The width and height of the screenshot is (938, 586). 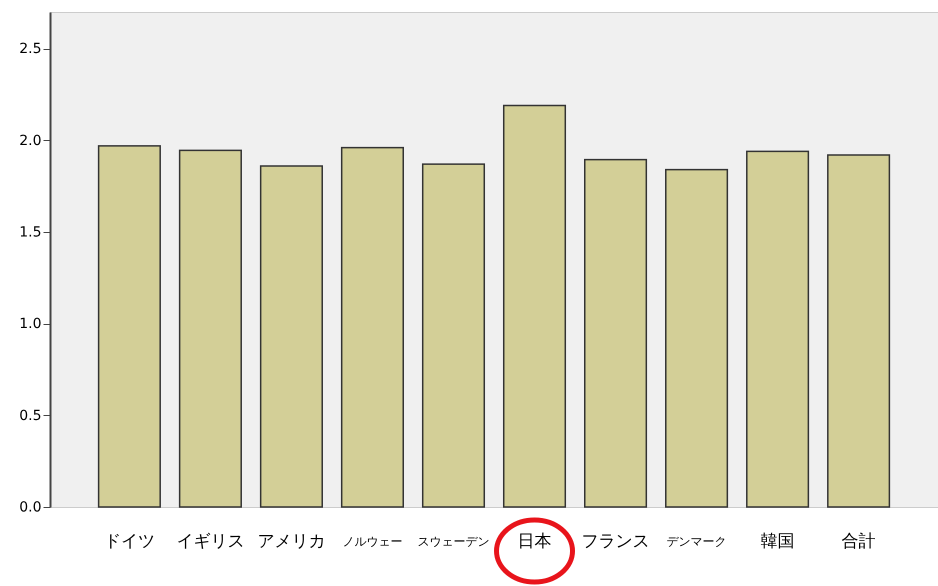 What do you see at coordinates (453, 541) in the screenshot?
I see `x-tick-label: スウェーデン` at bounding box center [453, 541].